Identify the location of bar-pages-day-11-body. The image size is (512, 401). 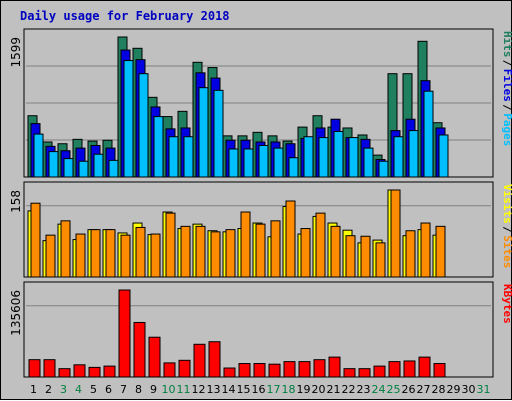
(188, 157).